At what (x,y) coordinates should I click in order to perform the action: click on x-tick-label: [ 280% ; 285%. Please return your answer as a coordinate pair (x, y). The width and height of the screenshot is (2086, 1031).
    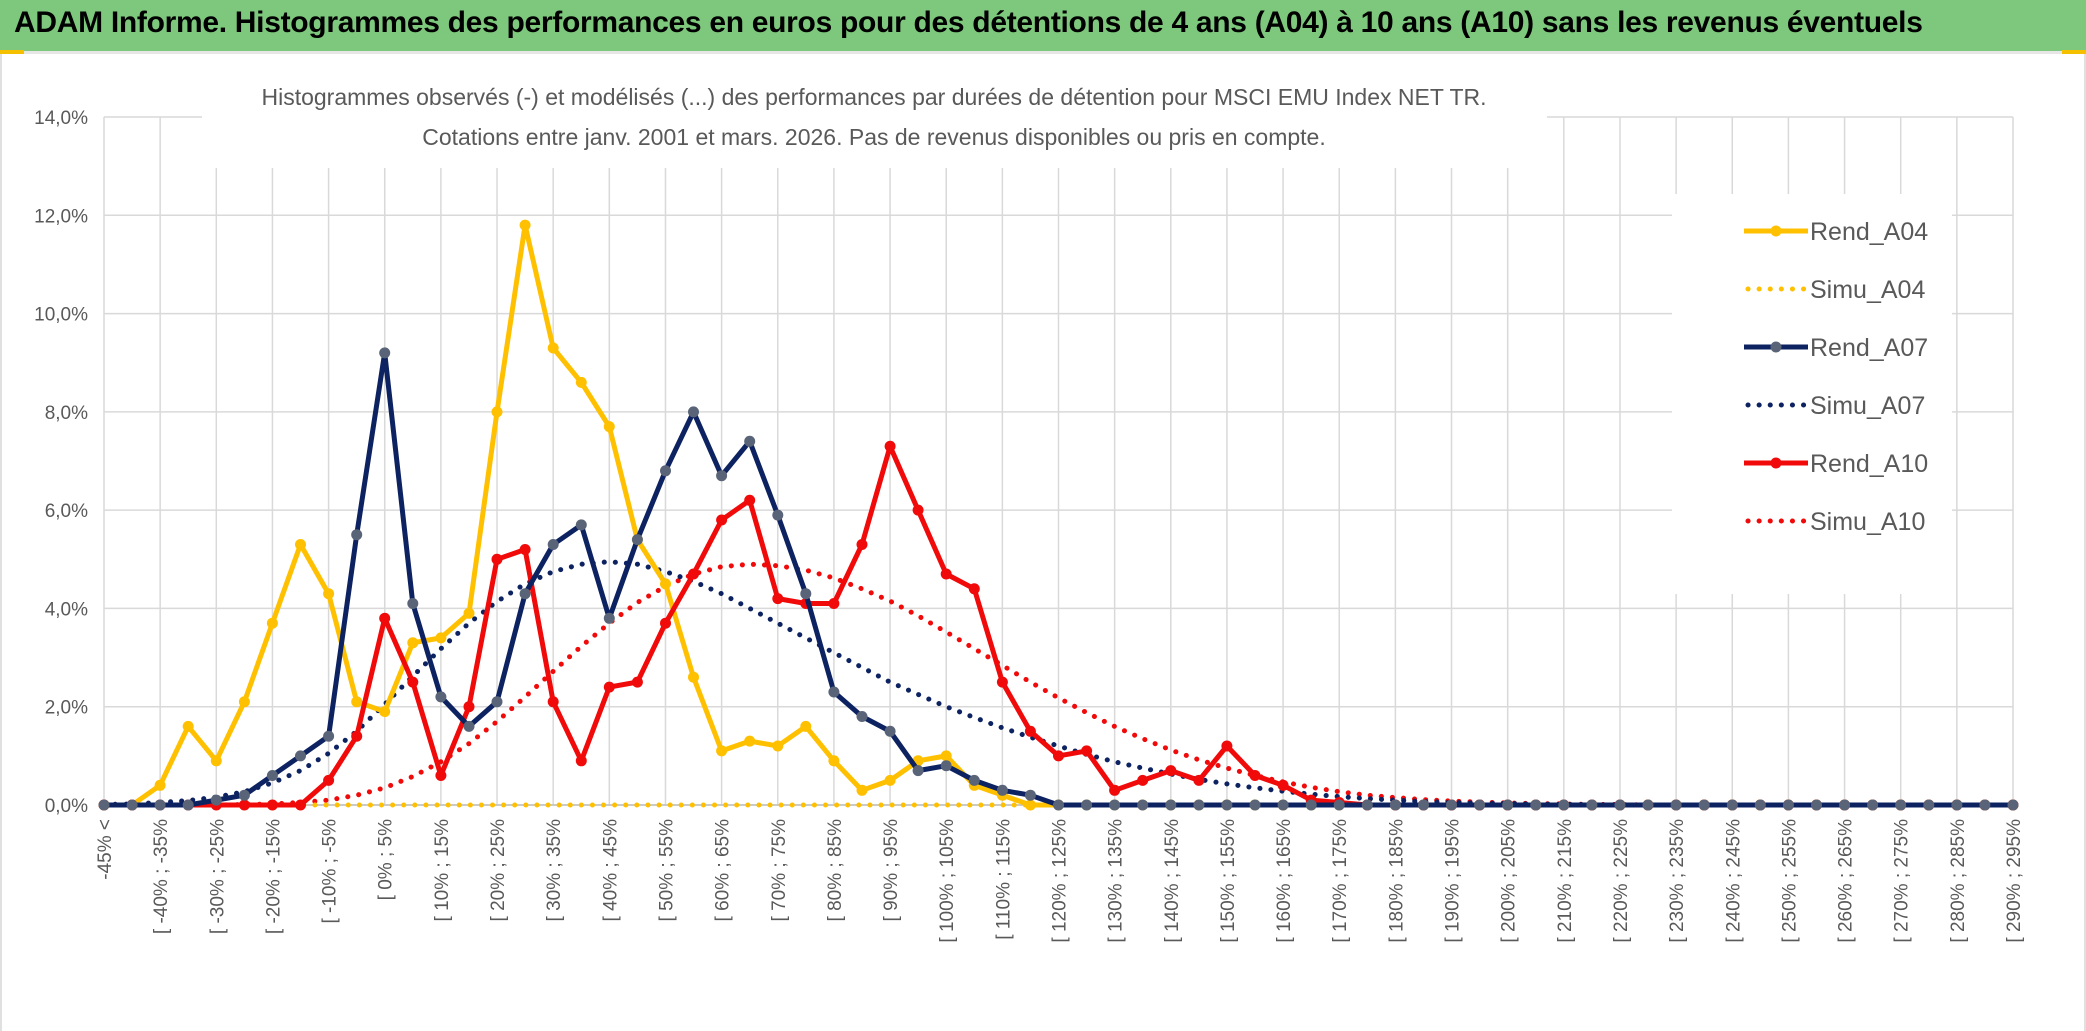
    Looking at the image, I should click on (1958, 881).